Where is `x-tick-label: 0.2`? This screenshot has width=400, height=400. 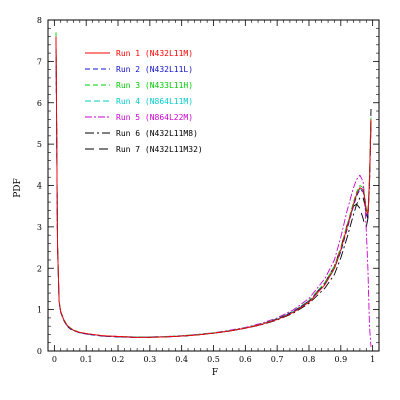 x-tick-label: 0.2 is located at coordinates (118, 359).